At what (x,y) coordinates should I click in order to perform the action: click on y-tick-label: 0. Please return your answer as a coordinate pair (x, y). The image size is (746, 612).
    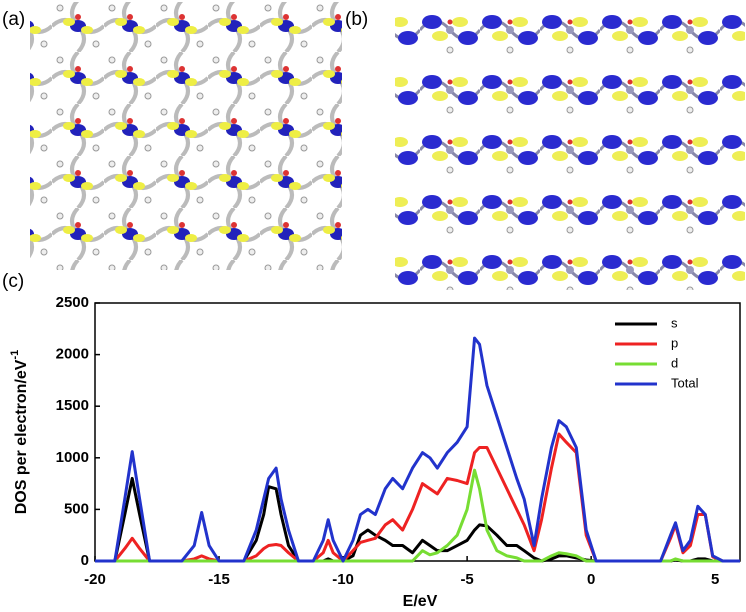
    Looking at the image, I should click on (85, 560).